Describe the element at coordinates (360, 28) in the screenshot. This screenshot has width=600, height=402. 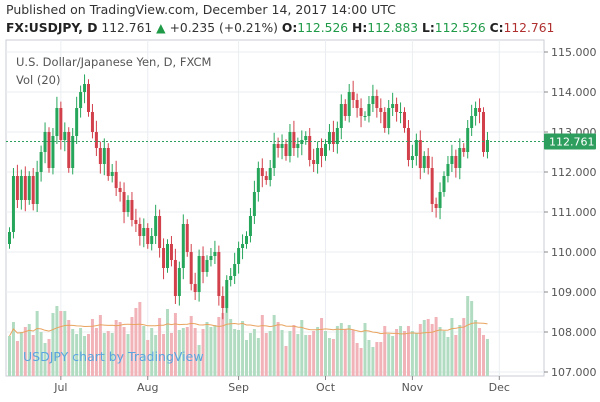
I see `high-label: H:` at that location.